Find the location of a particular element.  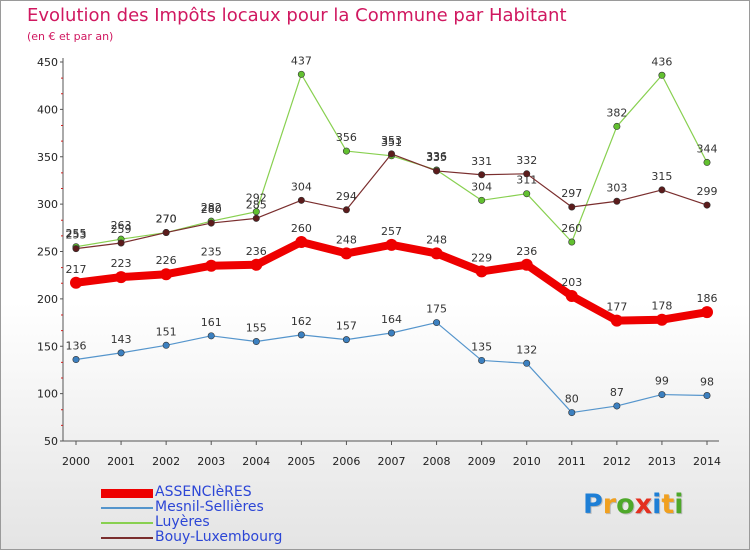

y-tick-label: 350 is located at coordinates (47, 157).